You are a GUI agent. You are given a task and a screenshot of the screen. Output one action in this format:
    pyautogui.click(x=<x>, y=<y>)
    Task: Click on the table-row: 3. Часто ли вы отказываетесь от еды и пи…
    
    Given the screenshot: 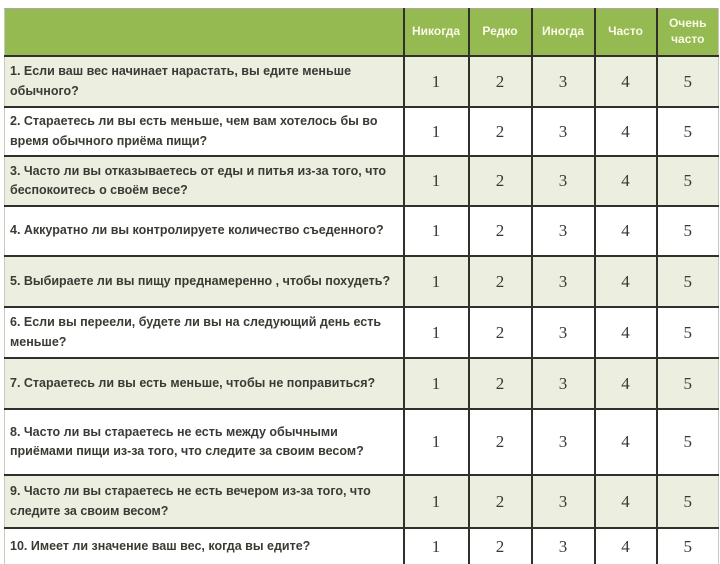 What is the action you would take?
    pyautogui.click(x=361, y=181)
    